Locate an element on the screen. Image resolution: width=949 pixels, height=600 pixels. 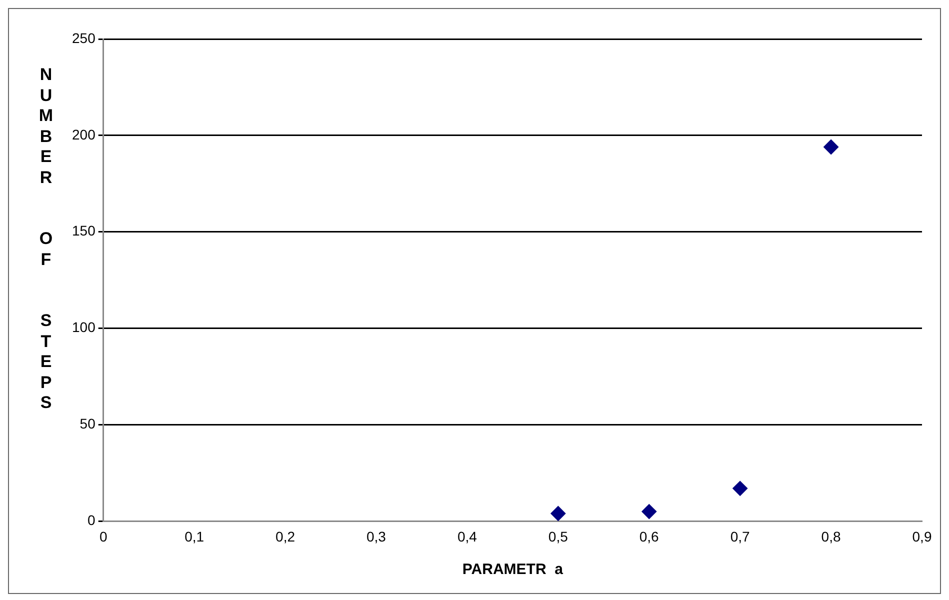
x-tick-label: 0,1 is located at coordinates (194, 536).